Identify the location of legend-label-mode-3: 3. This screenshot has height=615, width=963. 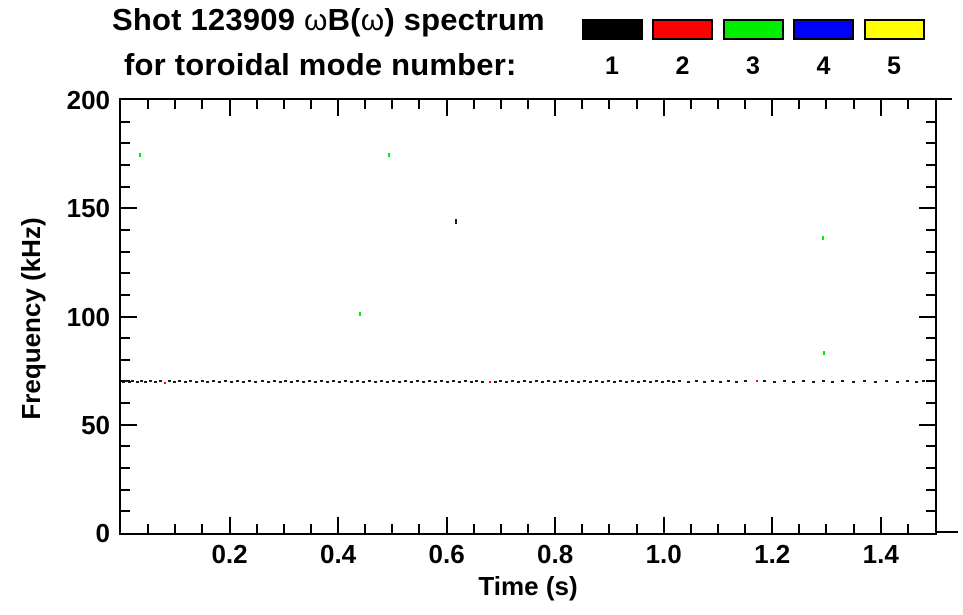
(753, 66).